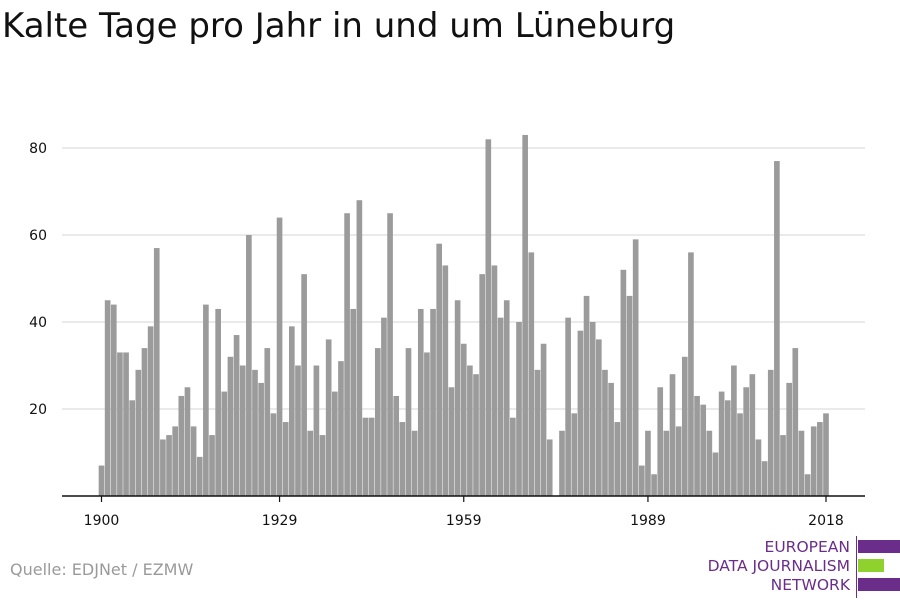  What do you see at coordinates (163, 467) in the screenshot?
I see `bar-1910` at bounding box center [163, 467].